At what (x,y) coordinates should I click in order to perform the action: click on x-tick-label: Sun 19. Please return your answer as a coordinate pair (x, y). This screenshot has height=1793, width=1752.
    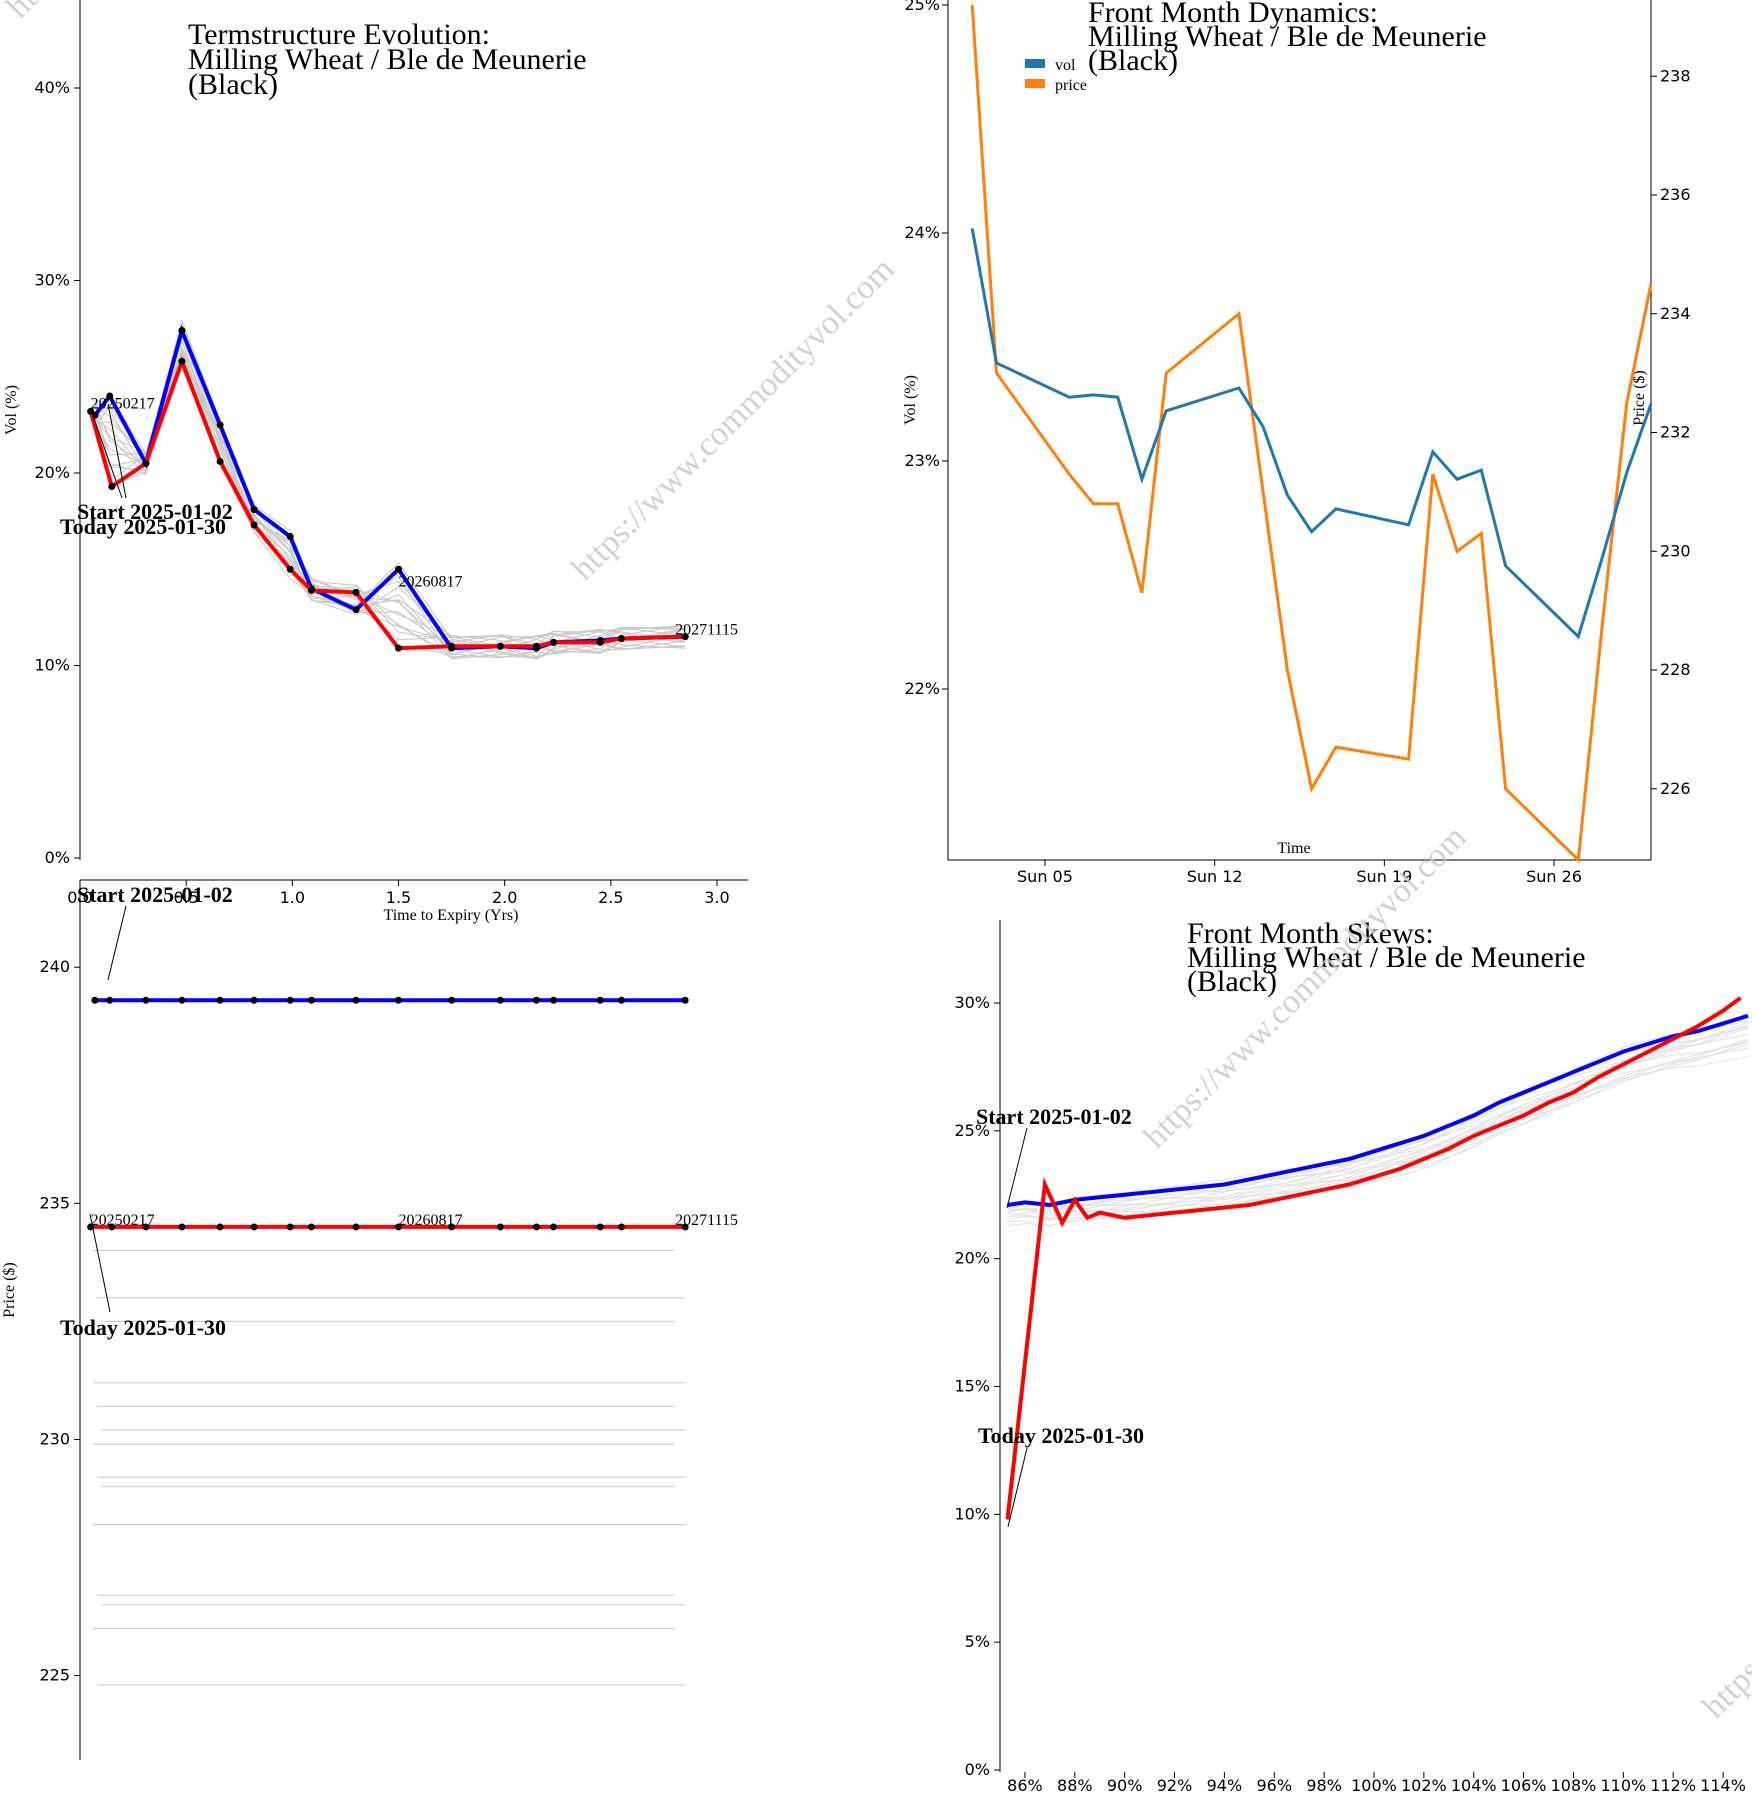
    Looking at the image, I should click on (1384, 876).